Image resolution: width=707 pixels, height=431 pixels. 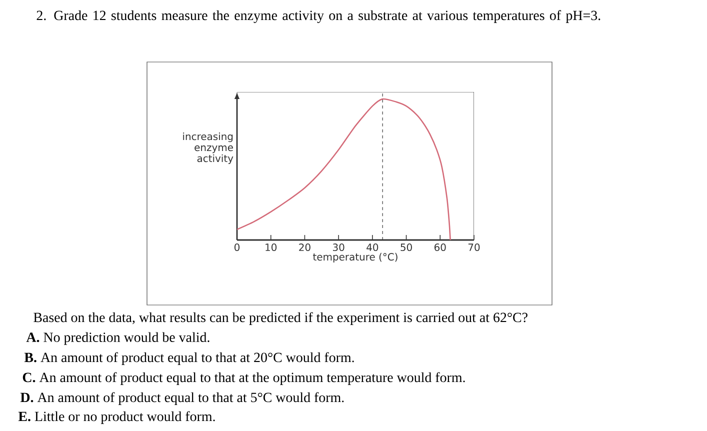 What do you see at coordinates (271, 248) in the screenshot?
I see `x-tick-label: 10` at bounding box center [271, 248].